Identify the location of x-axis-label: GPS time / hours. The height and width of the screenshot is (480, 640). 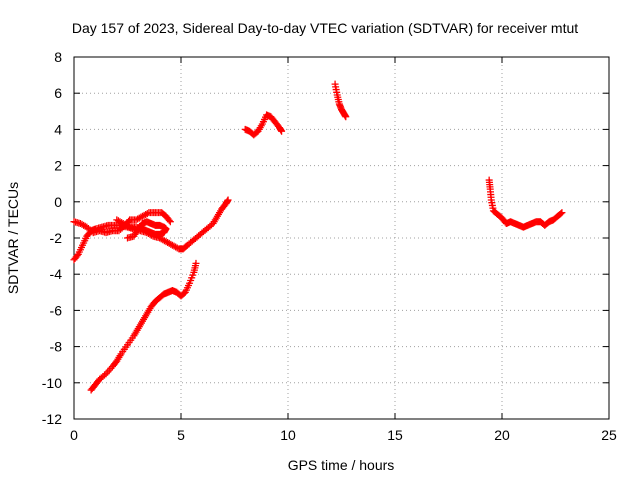
(341, 465).